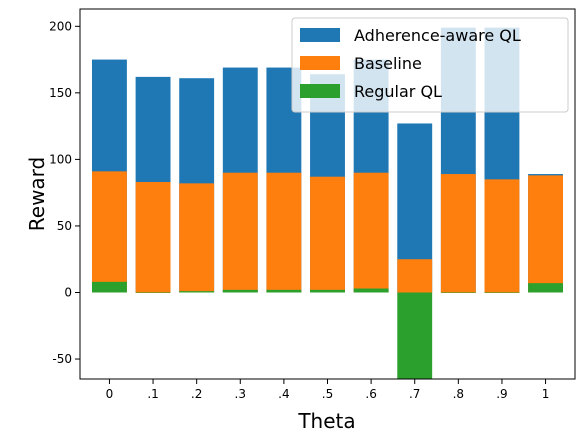 This screenshot has width=584, height=442. I want to click on x-tick-label: .5, so click(327, 394).